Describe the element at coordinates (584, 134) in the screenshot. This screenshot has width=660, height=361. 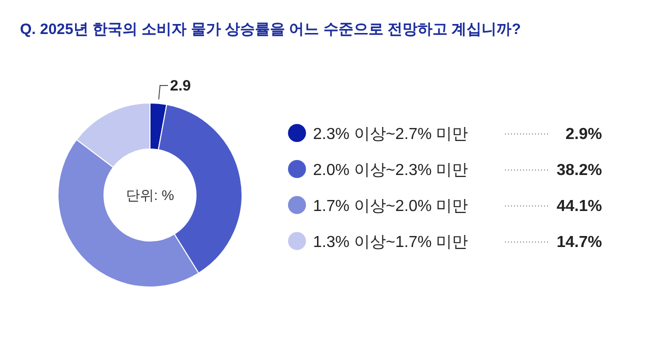
I see `data-label: 2.9%` at that location.